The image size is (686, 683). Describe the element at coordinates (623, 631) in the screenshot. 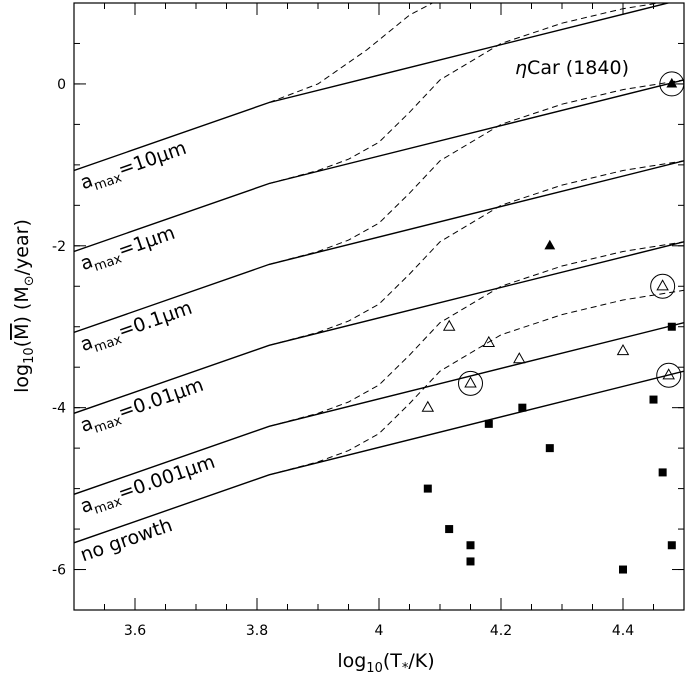

I see `x-tick-label: 4.4` at that location.